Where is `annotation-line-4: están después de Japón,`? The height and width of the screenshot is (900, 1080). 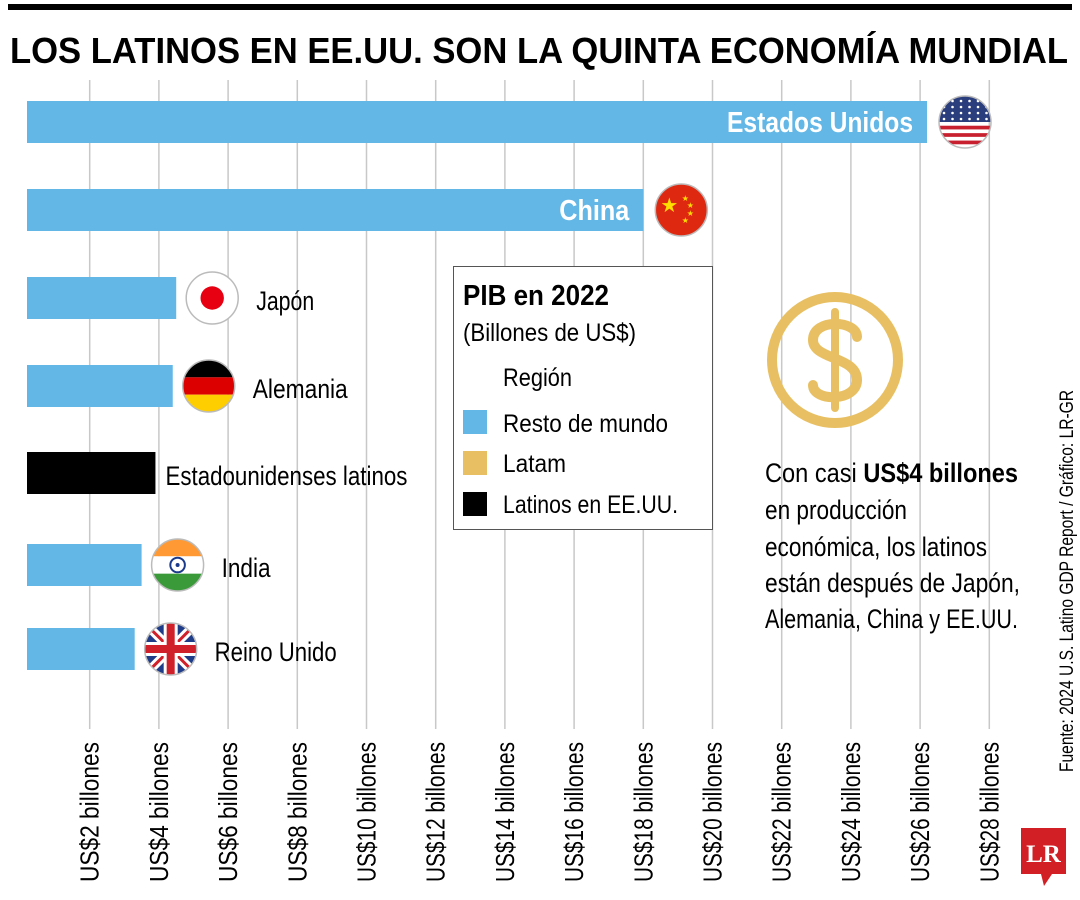 annotation-line-4: están después de Japón, is located at coordinates (892, 583).